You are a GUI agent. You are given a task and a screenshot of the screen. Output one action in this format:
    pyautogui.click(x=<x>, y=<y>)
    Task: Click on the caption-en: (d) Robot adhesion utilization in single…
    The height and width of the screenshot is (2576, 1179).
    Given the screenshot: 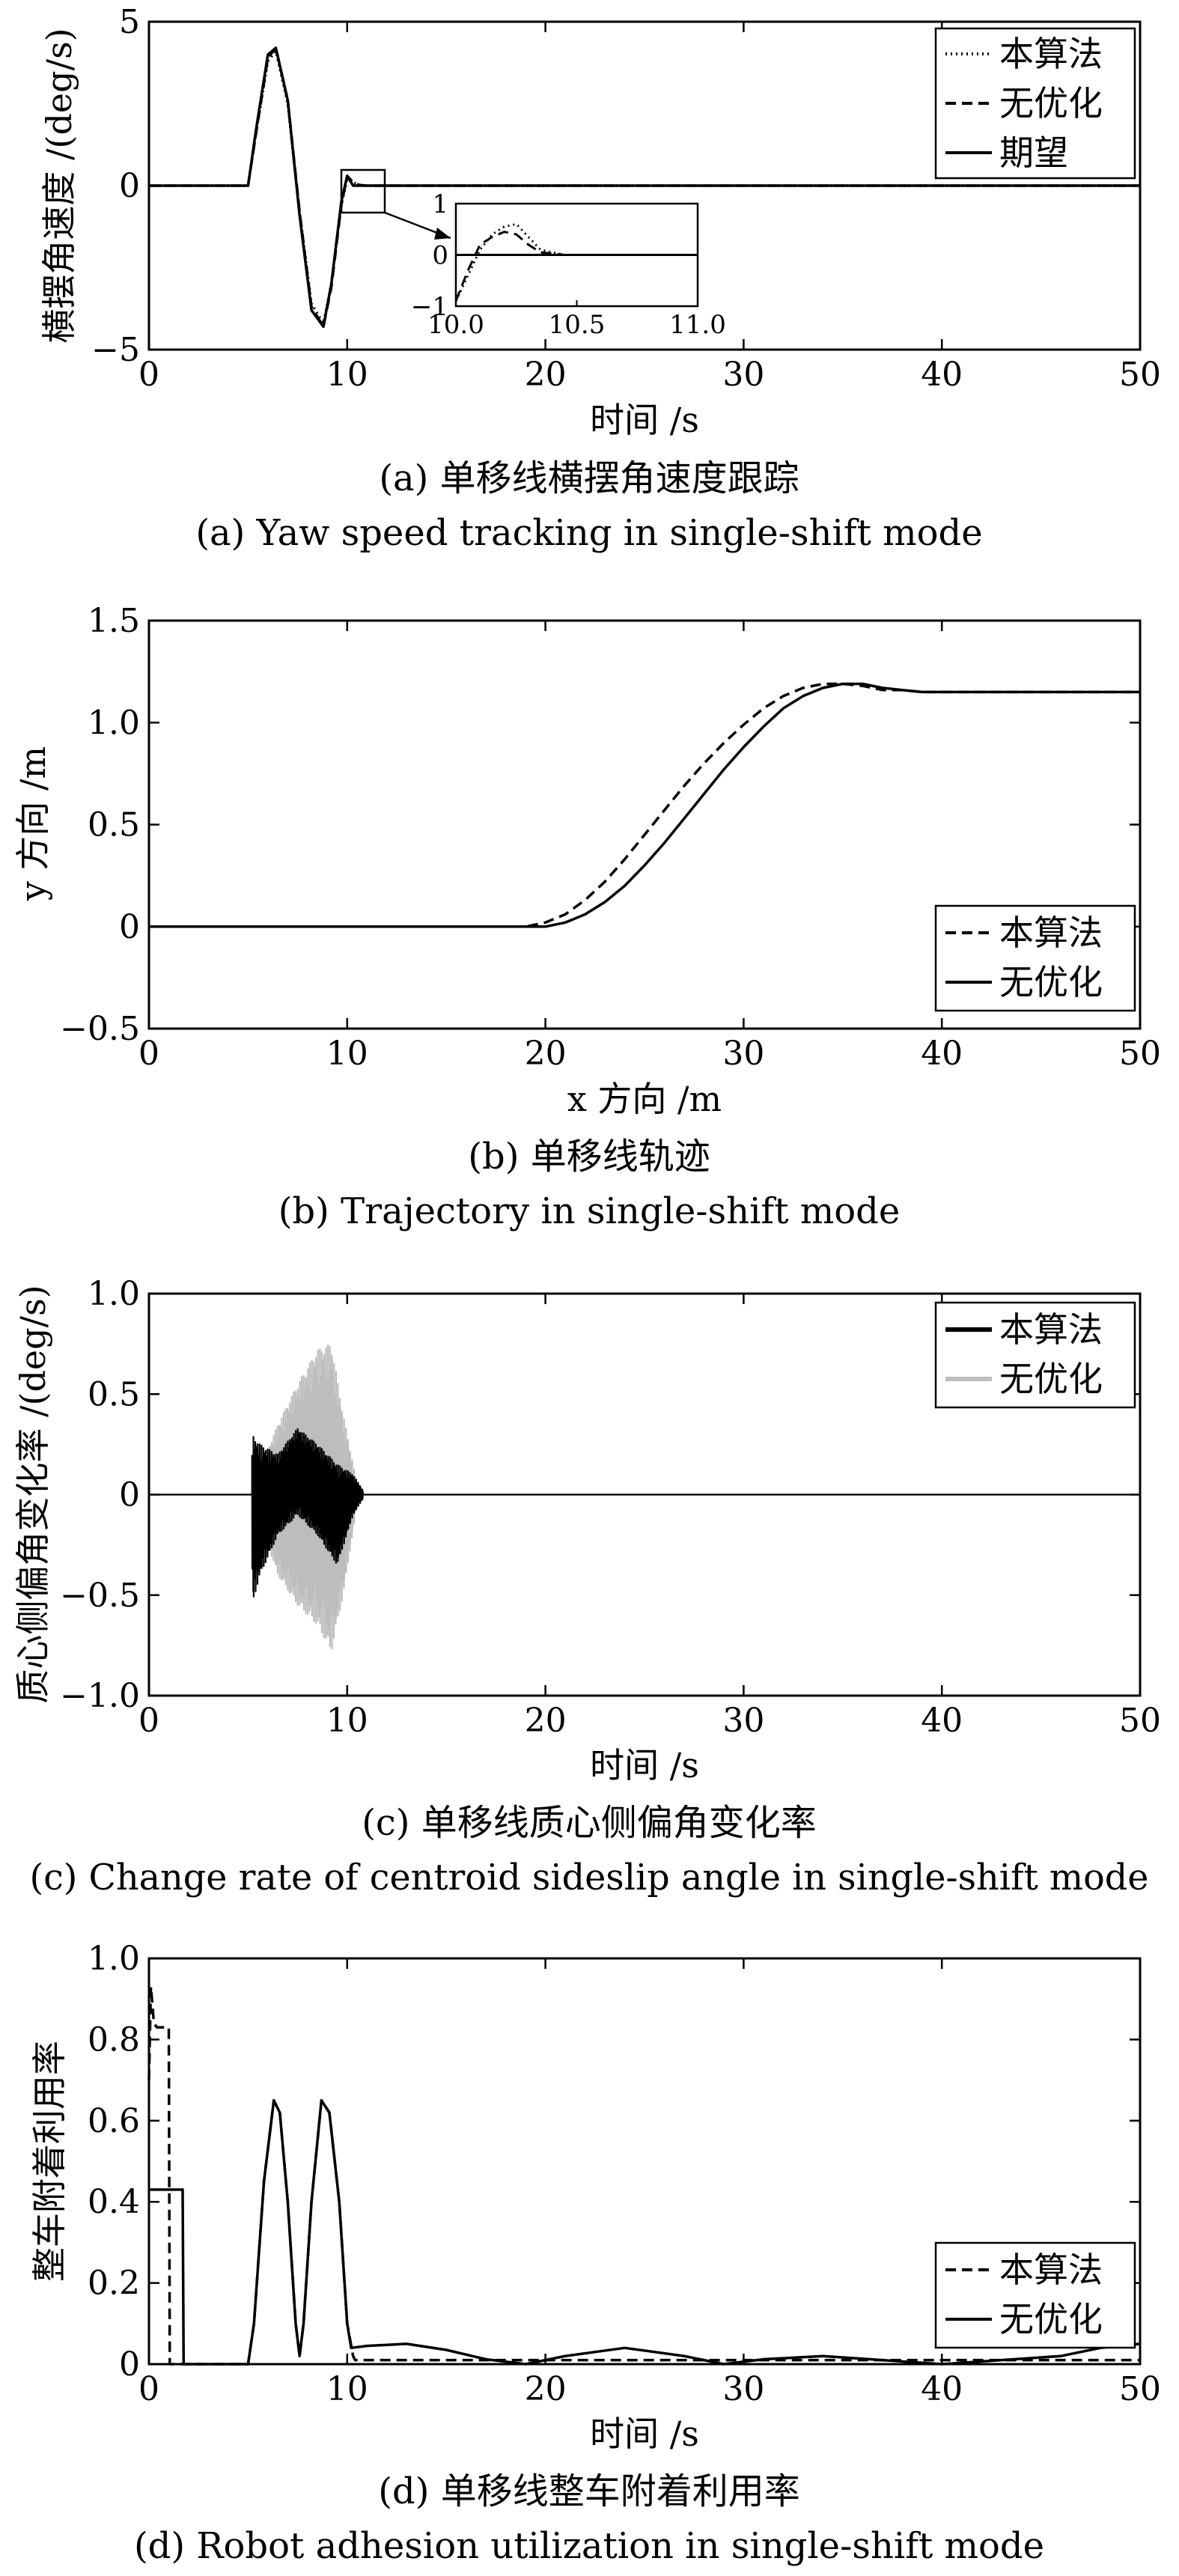 What is the action you would take?
    pyautogui.click(x=589, y=2546)
    